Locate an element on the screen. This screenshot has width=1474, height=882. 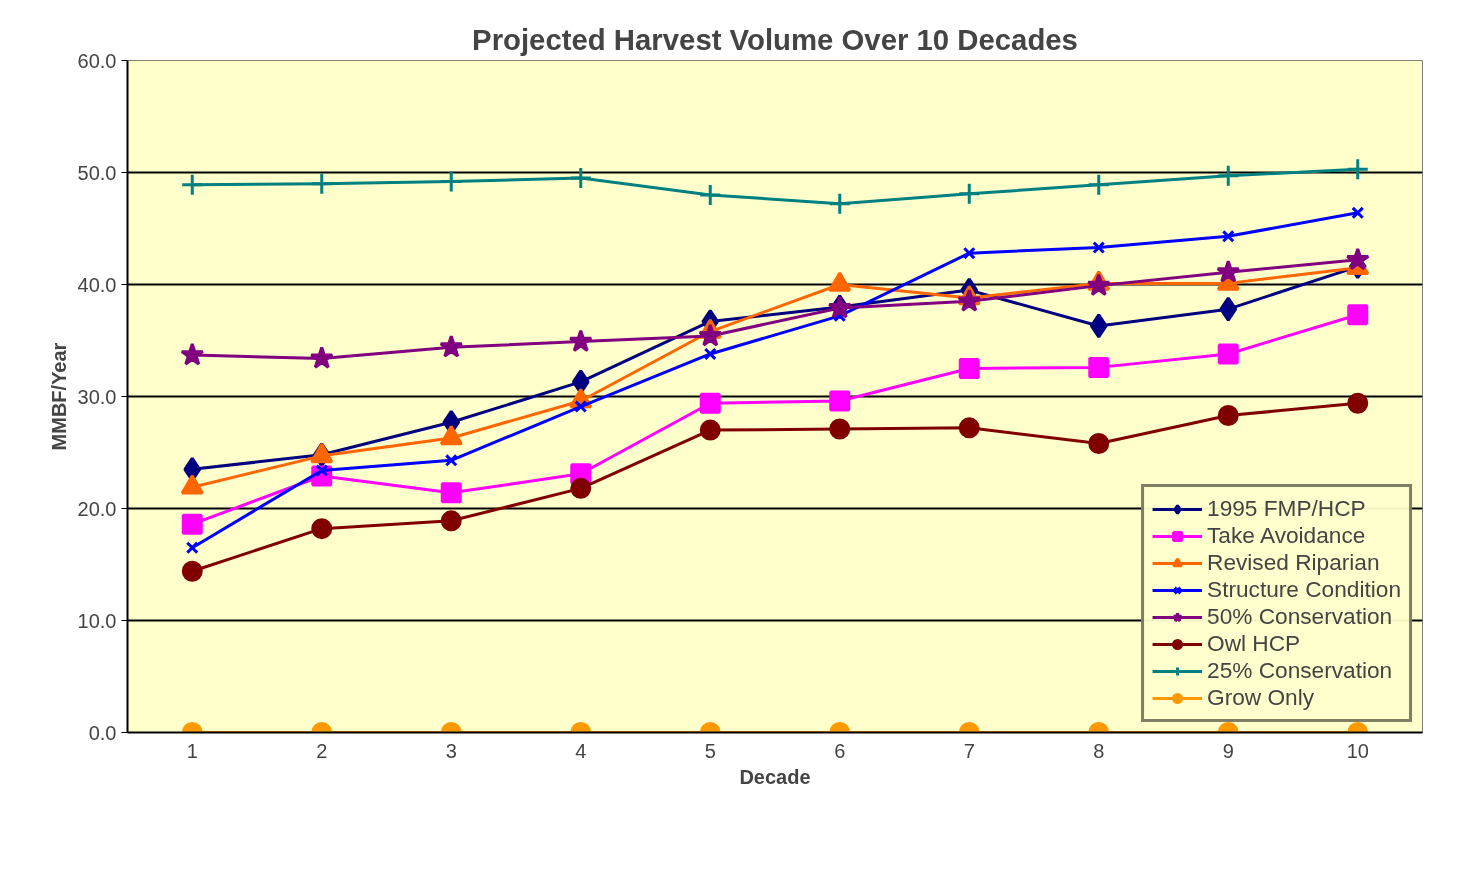
x-tick-label: 9 is located at coordinates (1228, 750).